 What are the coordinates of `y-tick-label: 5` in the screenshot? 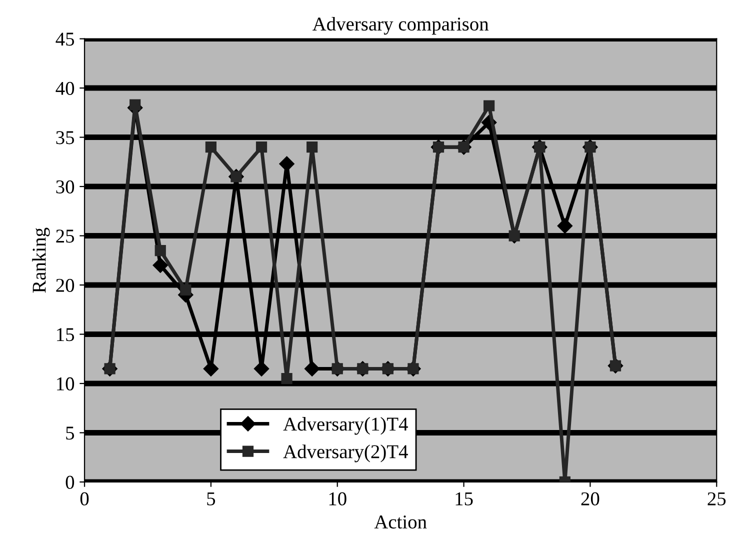 It's located at (70, 433).